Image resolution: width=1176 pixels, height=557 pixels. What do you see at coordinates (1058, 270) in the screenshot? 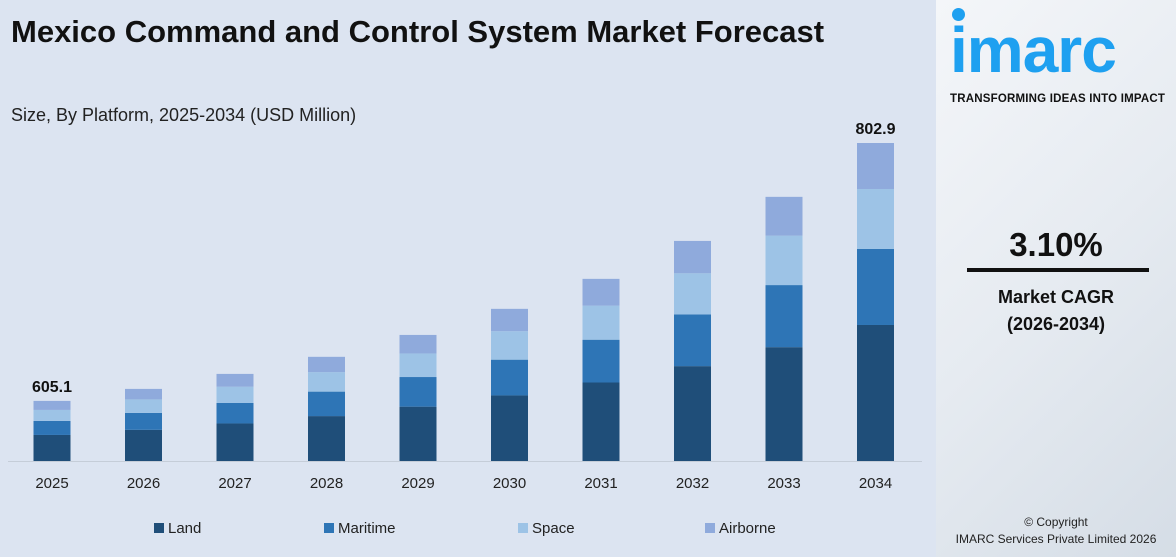
I see `cagr-divider` at bounding box center [1058, 270].